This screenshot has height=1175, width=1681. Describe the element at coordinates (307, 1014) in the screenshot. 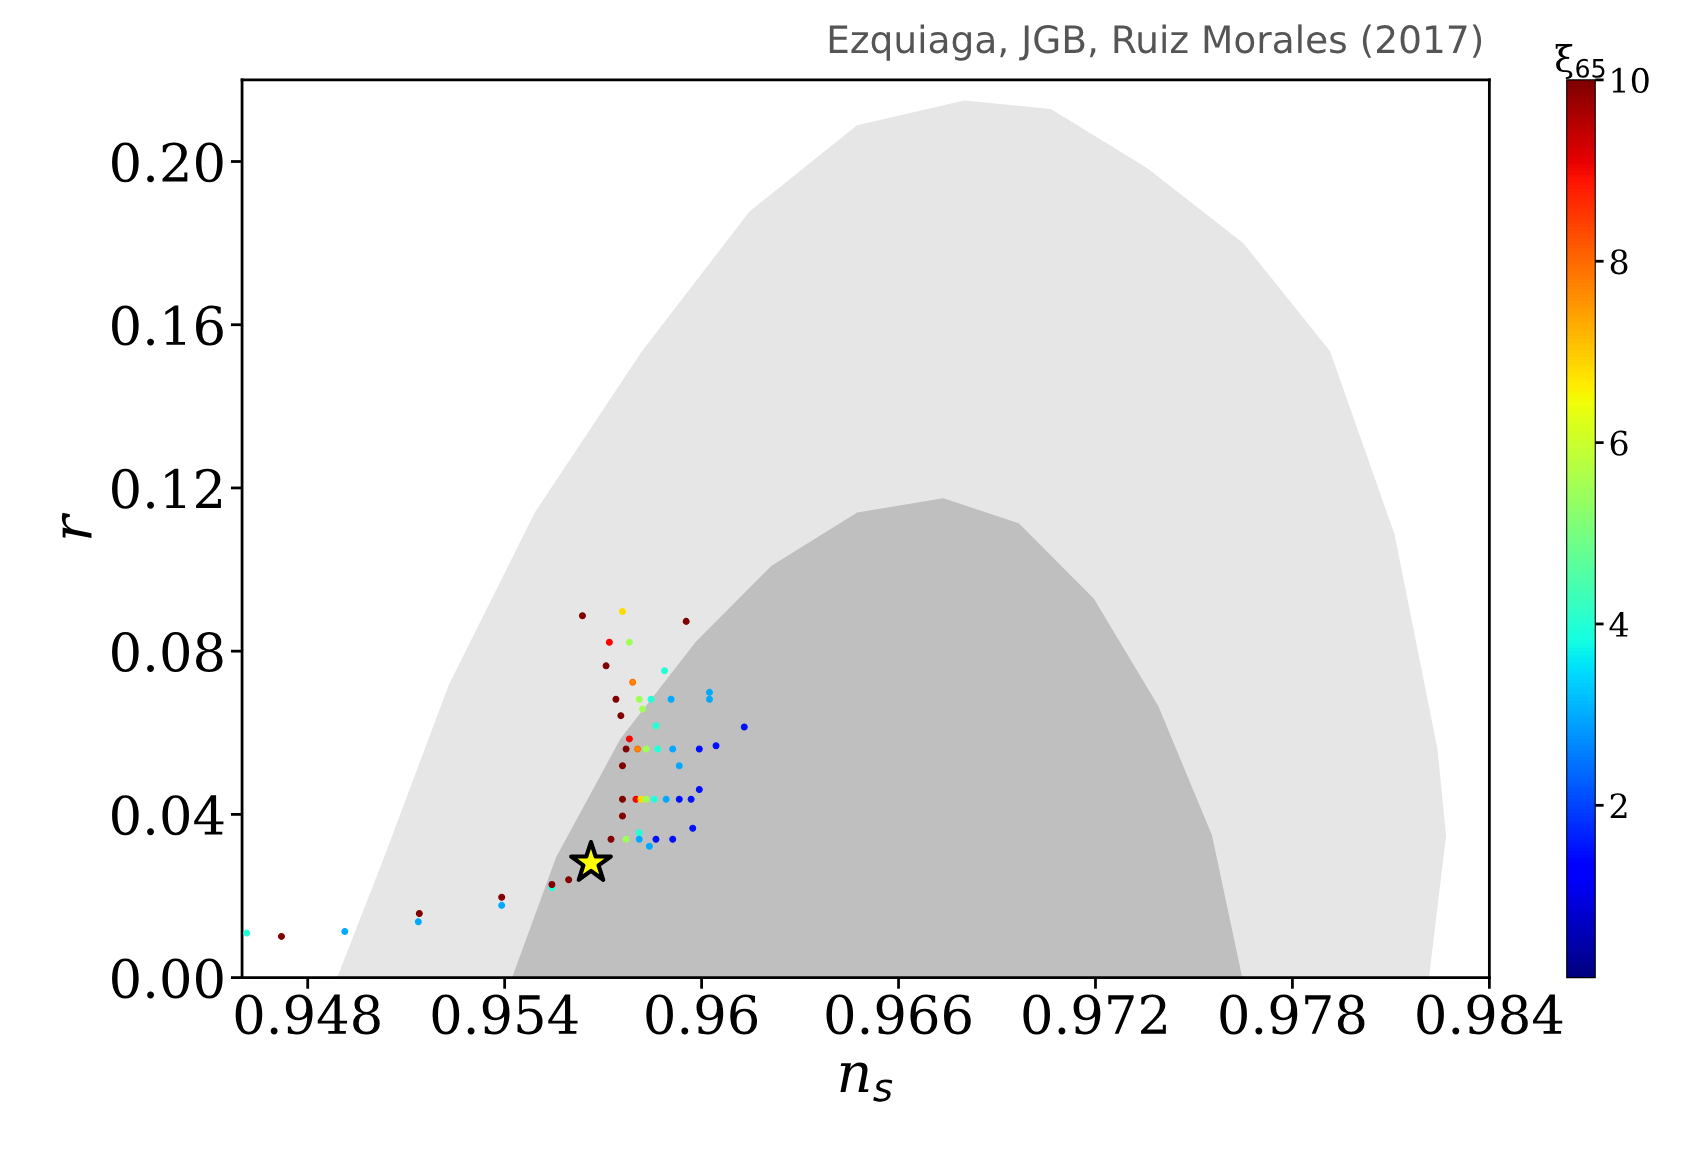

I see `x-tick-label: 0.948` at that location.